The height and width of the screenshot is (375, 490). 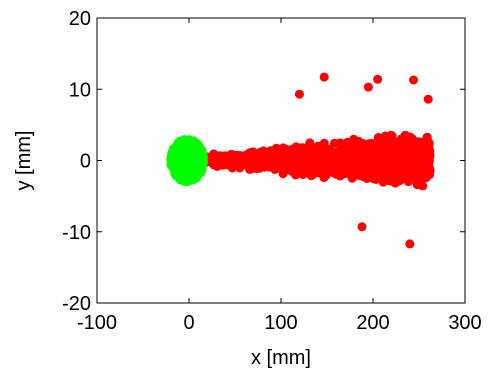 What do you see at coordinates (85, 162) in the screenshot?
I see `y-tick-label: 0` at bounding box center [85, 162].